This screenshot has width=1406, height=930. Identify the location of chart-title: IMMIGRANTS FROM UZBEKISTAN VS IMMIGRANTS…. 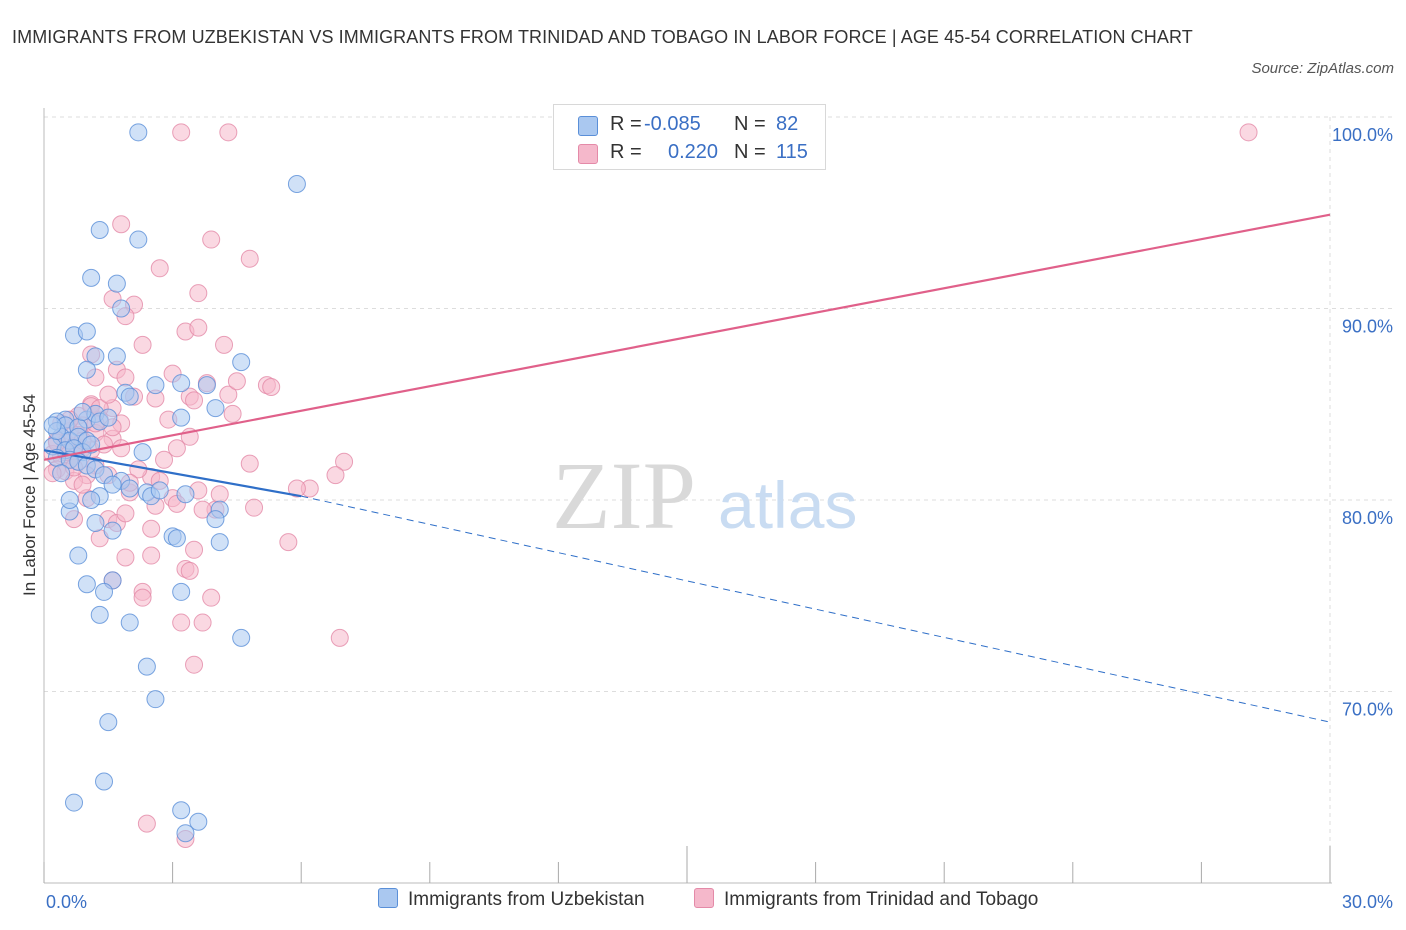
(602, 37).